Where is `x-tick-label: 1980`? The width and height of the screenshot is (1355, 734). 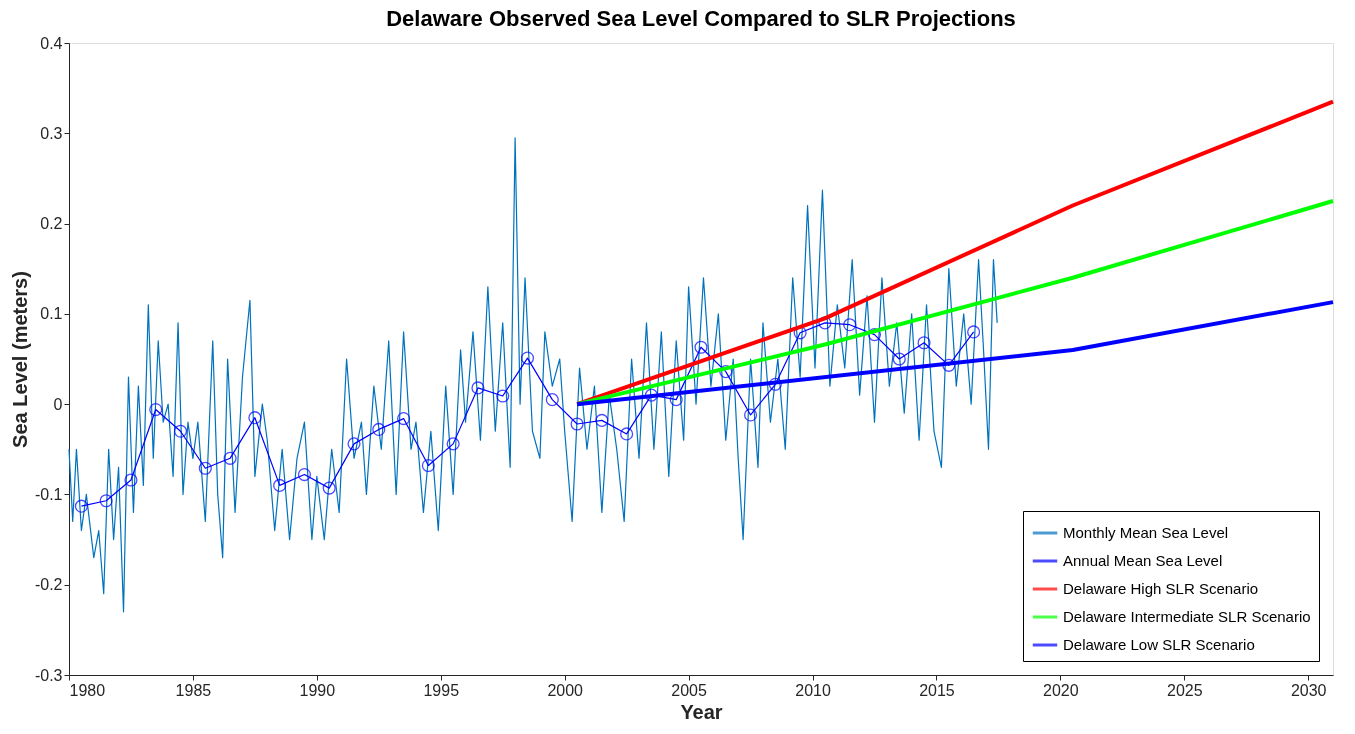 x-tick-label: 1980 is located at coordinates (87, 690).